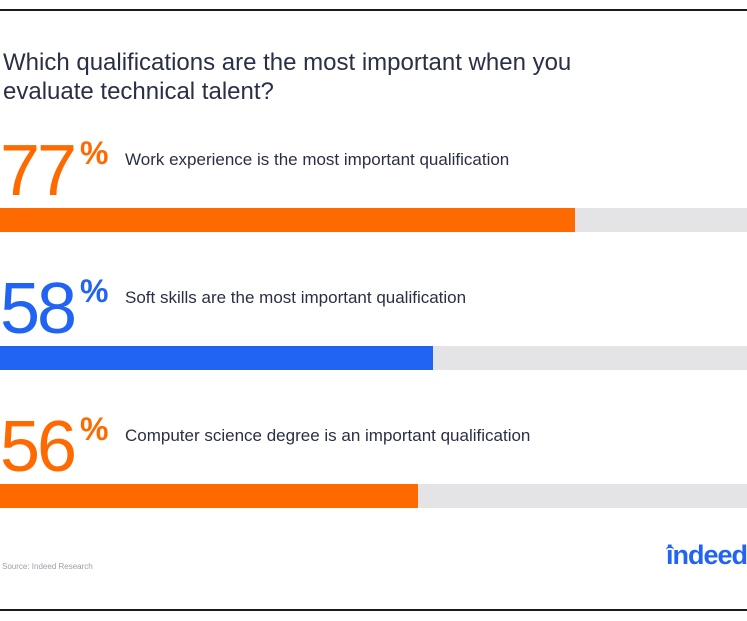  Describe the element at coordinates (38, 171) in the screenshot. I see `stat-value-0: 77` at that location.